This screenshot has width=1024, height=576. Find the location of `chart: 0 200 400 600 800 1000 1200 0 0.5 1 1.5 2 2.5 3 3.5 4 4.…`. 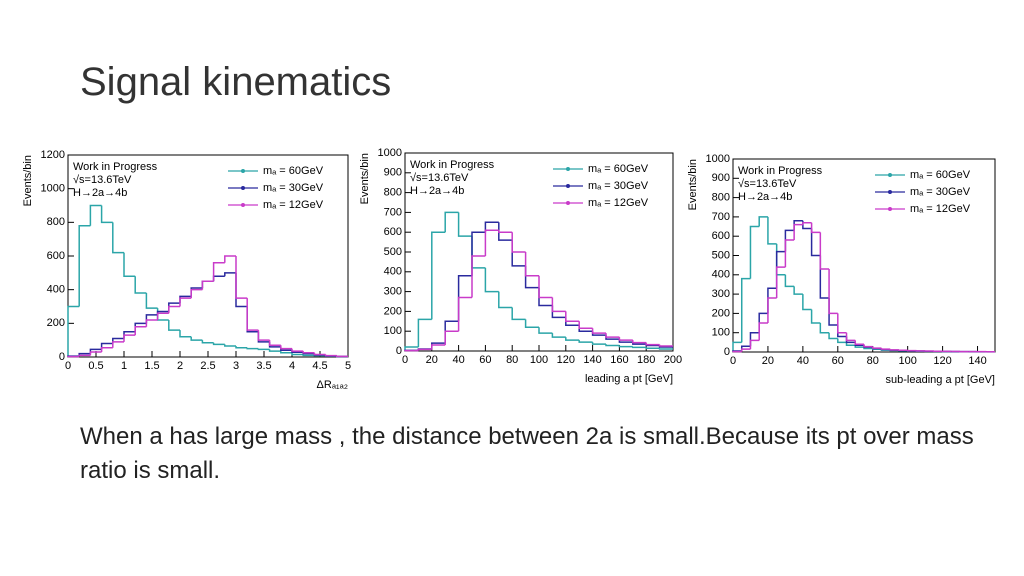

chart: 0 200 400 600 800 1000 1200 0 0.5 1 1.5 2 2.5 3 3.5 4 4.… is located at coordinates (186, 270).